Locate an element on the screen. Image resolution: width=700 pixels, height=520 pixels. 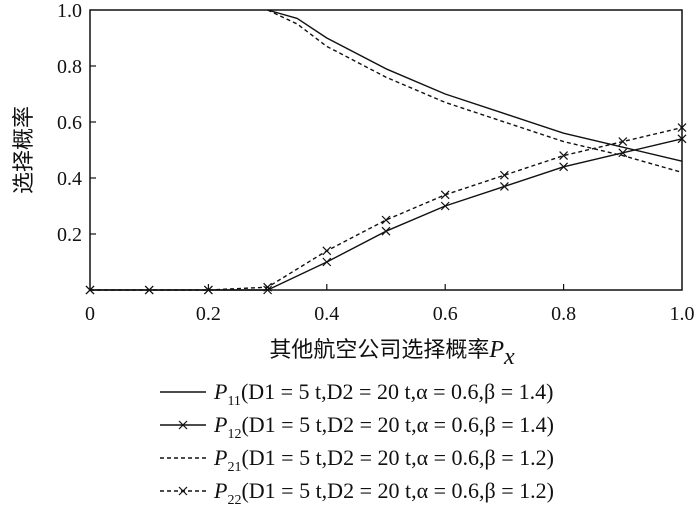
x-tick-label: 0.8 is located at coordinates (563, 314).